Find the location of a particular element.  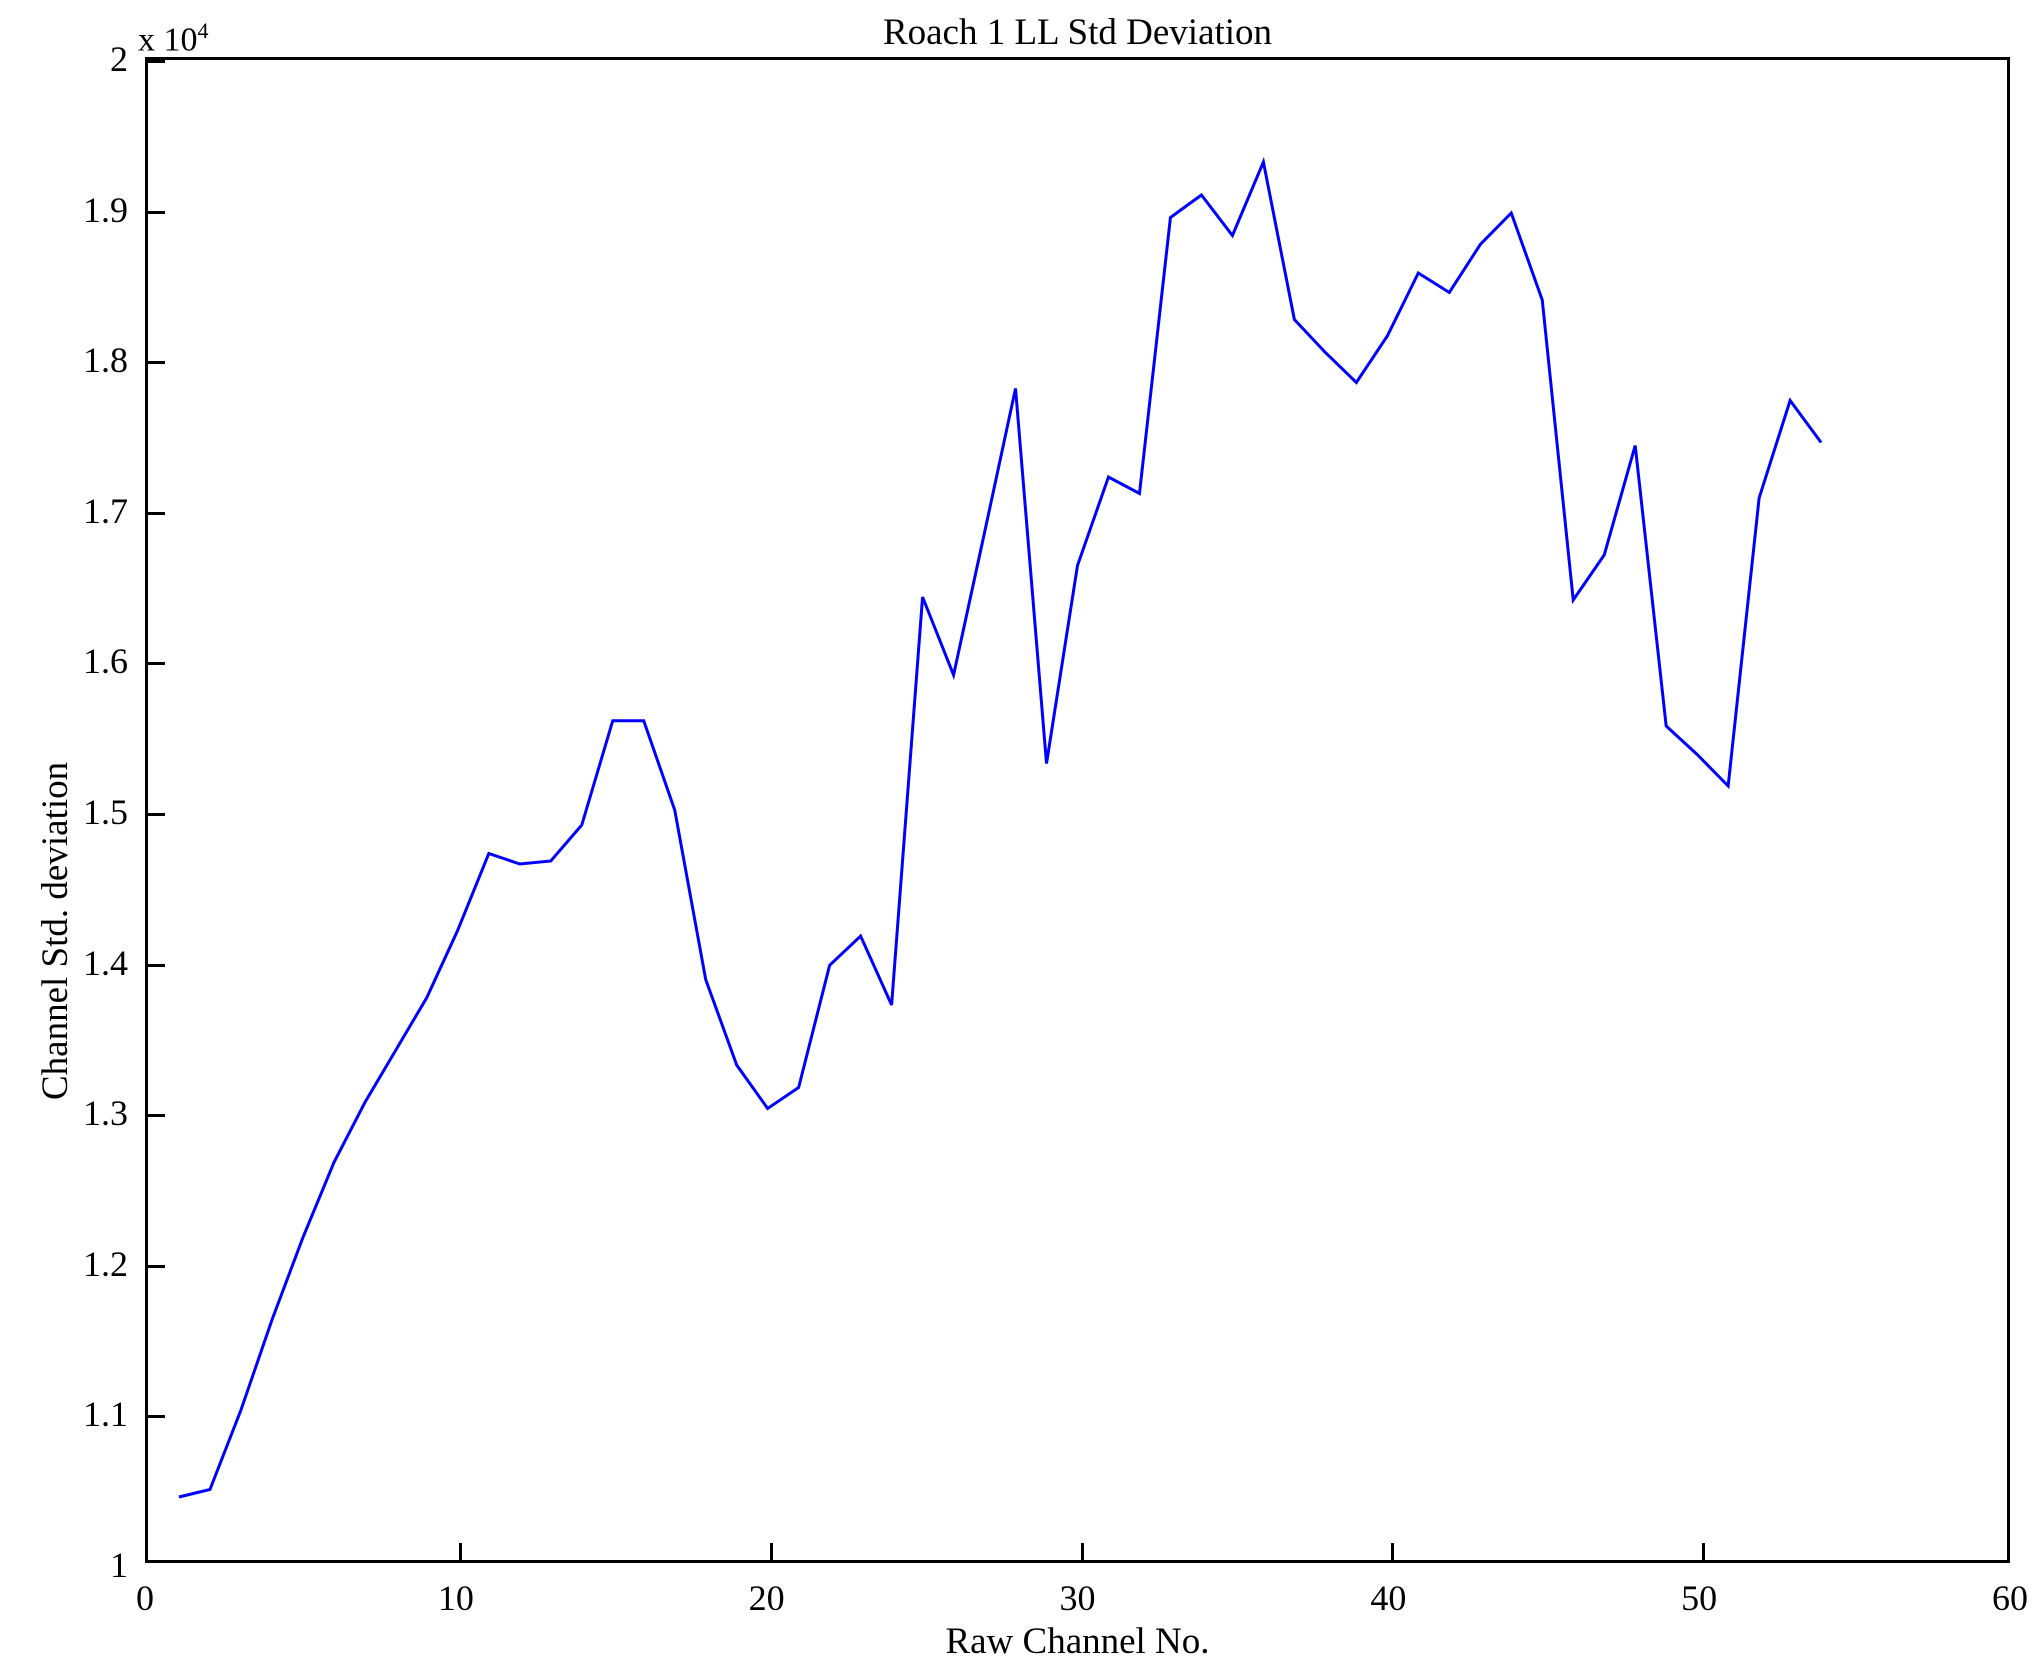

x-axis-title: Raw Channel No. is located at coordinates (1077, 1641).